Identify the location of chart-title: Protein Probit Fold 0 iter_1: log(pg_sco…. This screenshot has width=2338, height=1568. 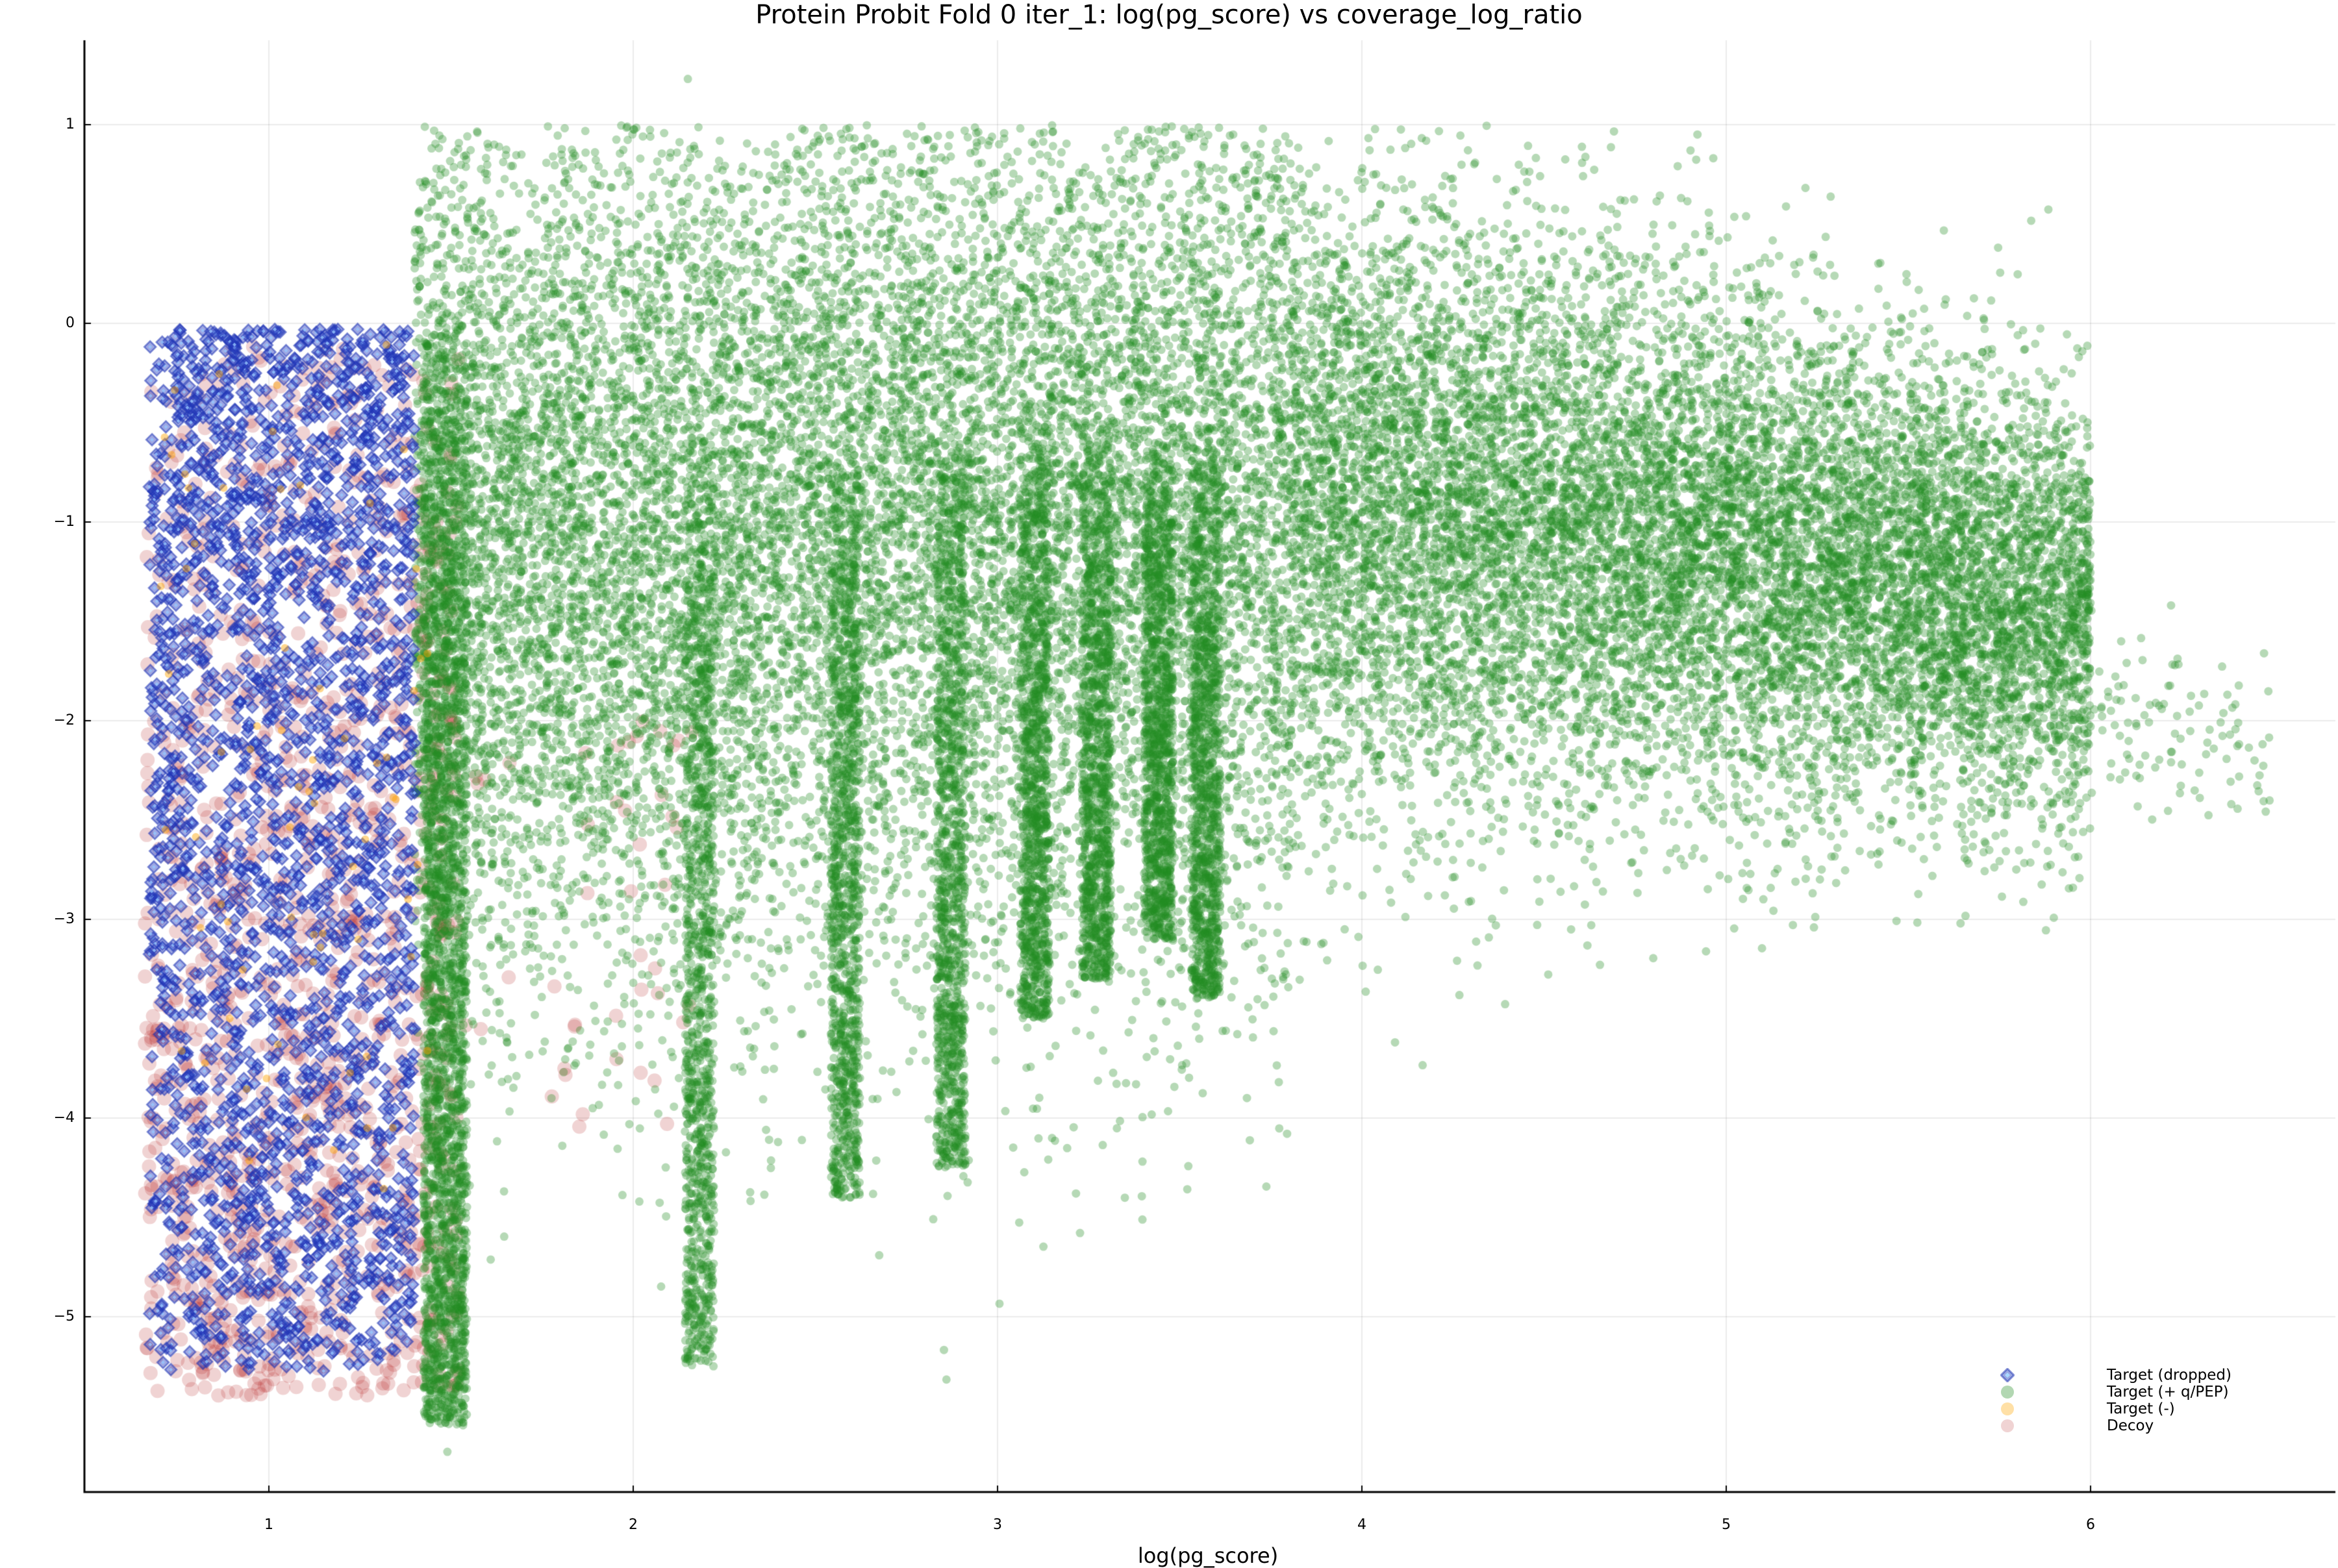
(1169, 15).